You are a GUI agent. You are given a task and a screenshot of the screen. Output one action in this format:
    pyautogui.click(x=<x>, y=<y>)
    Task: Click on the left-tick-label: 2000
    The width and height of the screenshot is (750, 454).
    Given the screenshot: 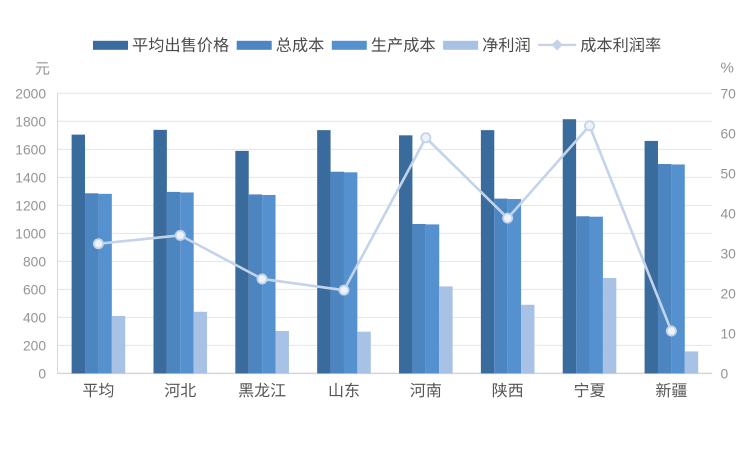 What is the action you would take?
    pyautogui.click(x=30, y=93)
    